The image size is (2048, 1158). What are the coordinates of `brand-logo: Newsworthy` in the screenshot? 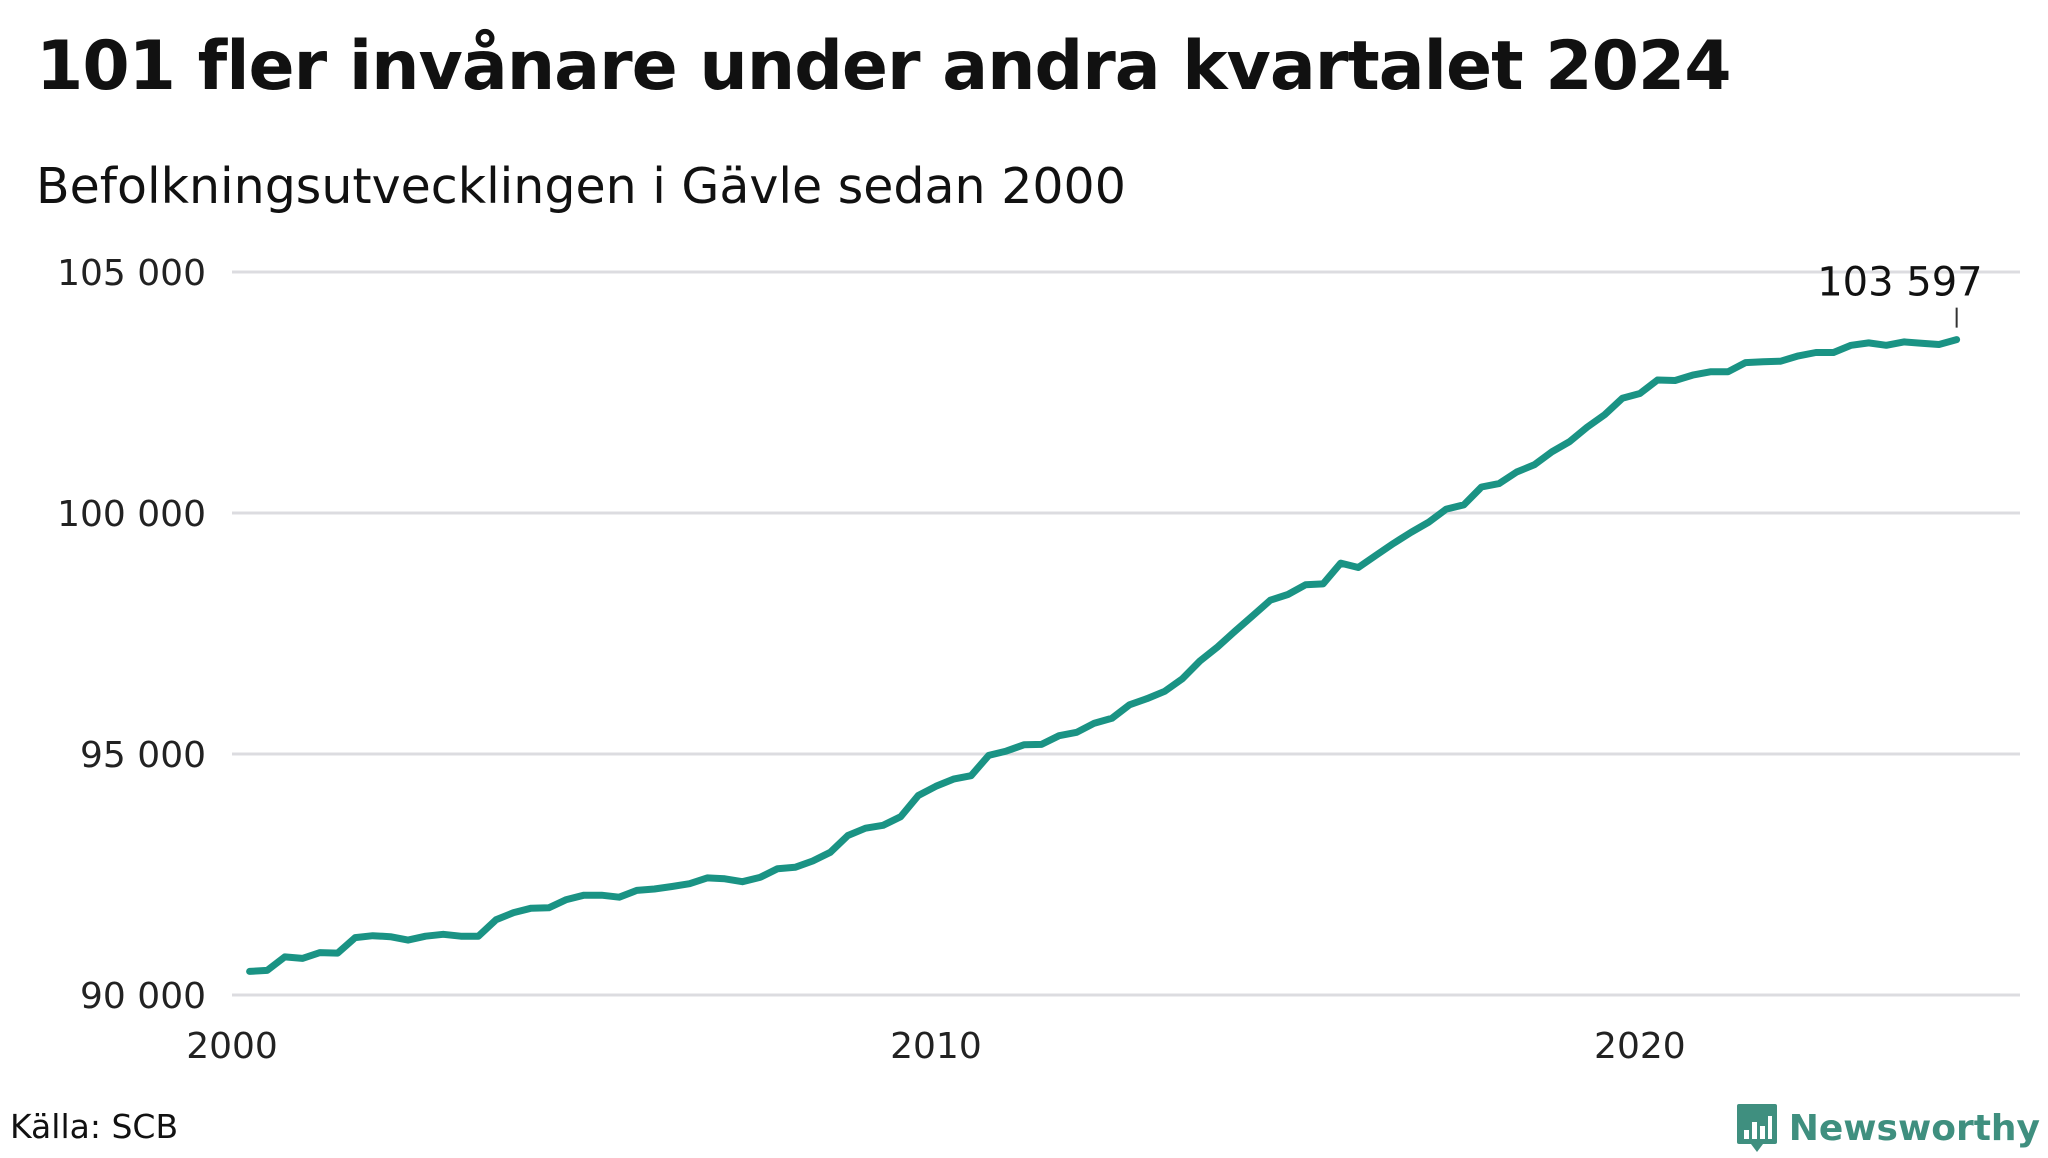 It's located at (1887, 1128).